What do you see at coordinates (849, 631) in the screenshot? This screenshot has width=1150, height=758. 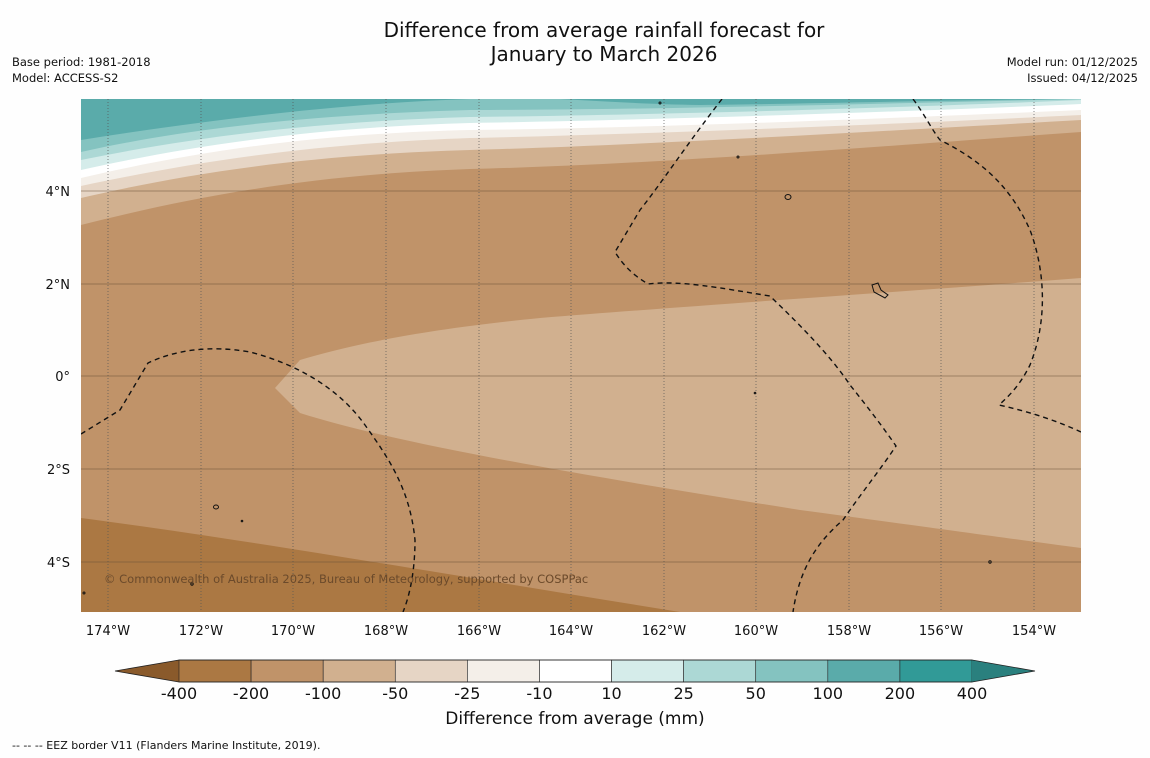 I see `lon-label-158w: 158°W` at bounding box center [849, 631].